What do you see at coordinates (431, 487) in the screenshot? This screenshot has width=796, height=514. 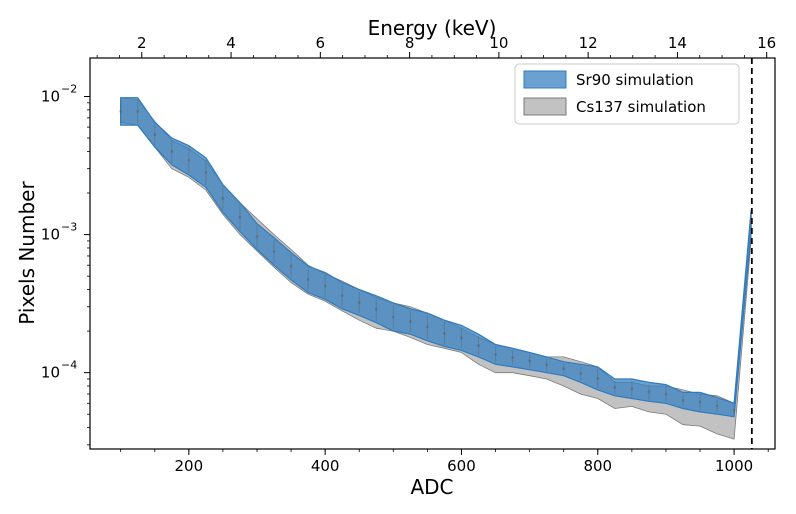 I see `x-axis-label: ADC` at bounding box center [431, 487].